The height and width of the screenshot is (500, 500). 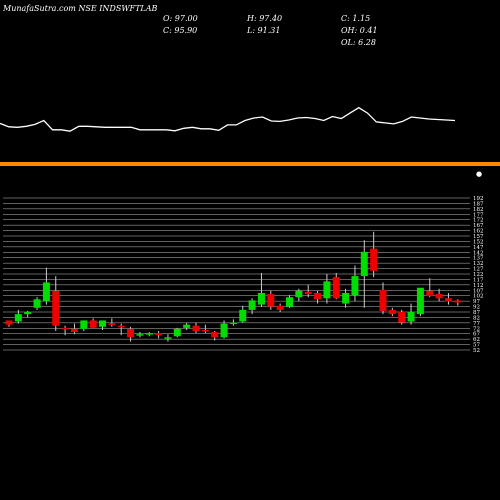 What do you see at coordinates (180, 30) in the screenshot?
I see `close-value: C: 95.90` at bounding box center [180, 30].